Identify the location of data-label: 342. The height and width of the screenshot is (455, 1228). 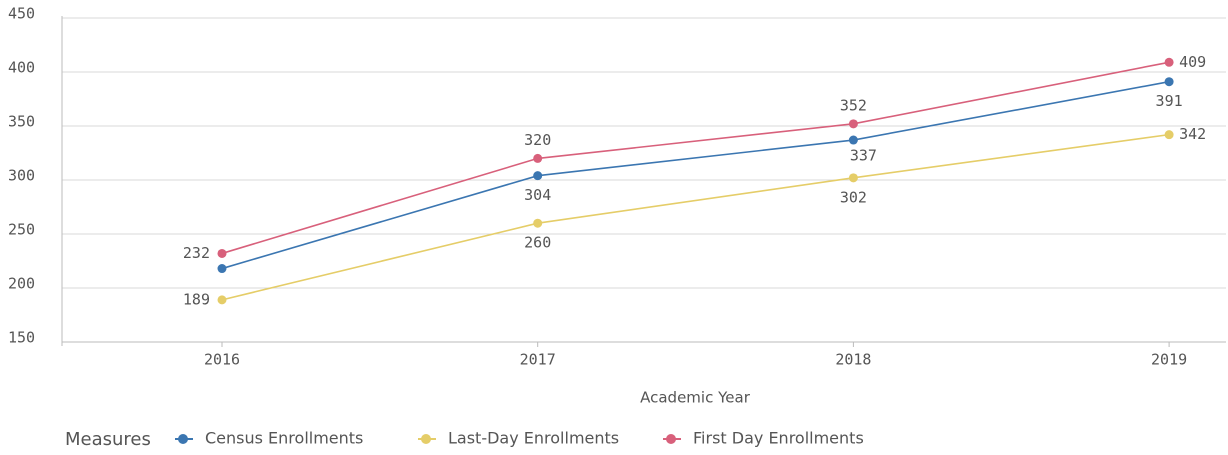
(1192, 134).